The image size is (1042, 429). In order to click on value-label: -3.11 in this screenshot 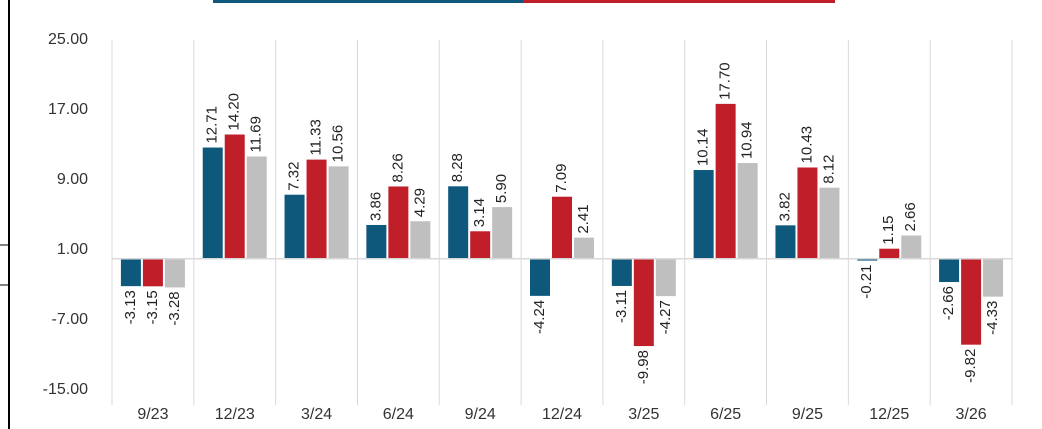, I will do `click(621, 306)`.